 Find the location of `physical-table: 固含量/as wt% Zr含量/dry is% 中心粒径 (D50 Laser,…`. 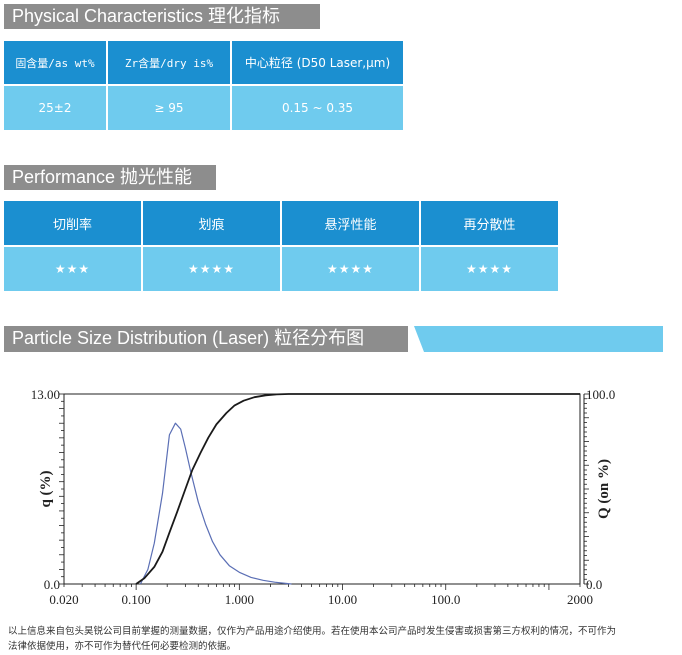

physical-table: 固含量/as wt% Zr含量/dry is% 中心粒径 (D50 Laser,… is located at coordinates (203, 85).